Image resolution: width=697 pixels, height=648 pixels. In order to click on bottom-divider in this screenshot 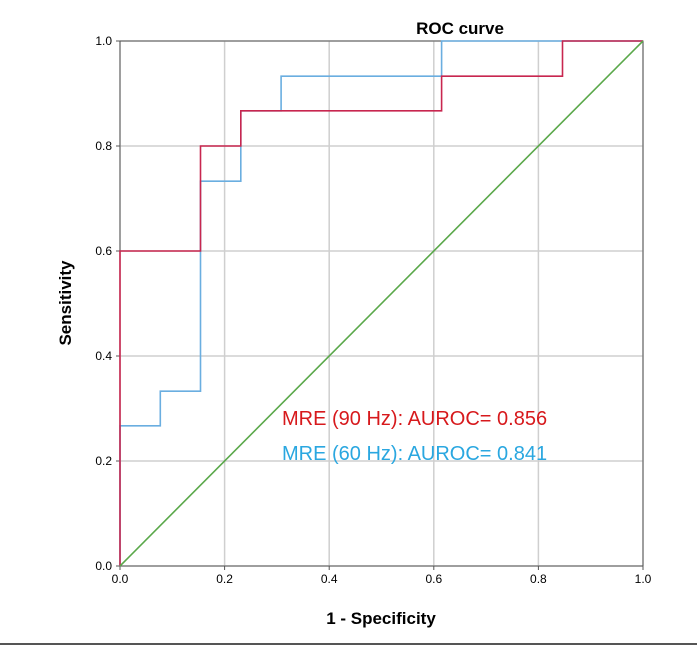, I will do `click(348, 644)`.